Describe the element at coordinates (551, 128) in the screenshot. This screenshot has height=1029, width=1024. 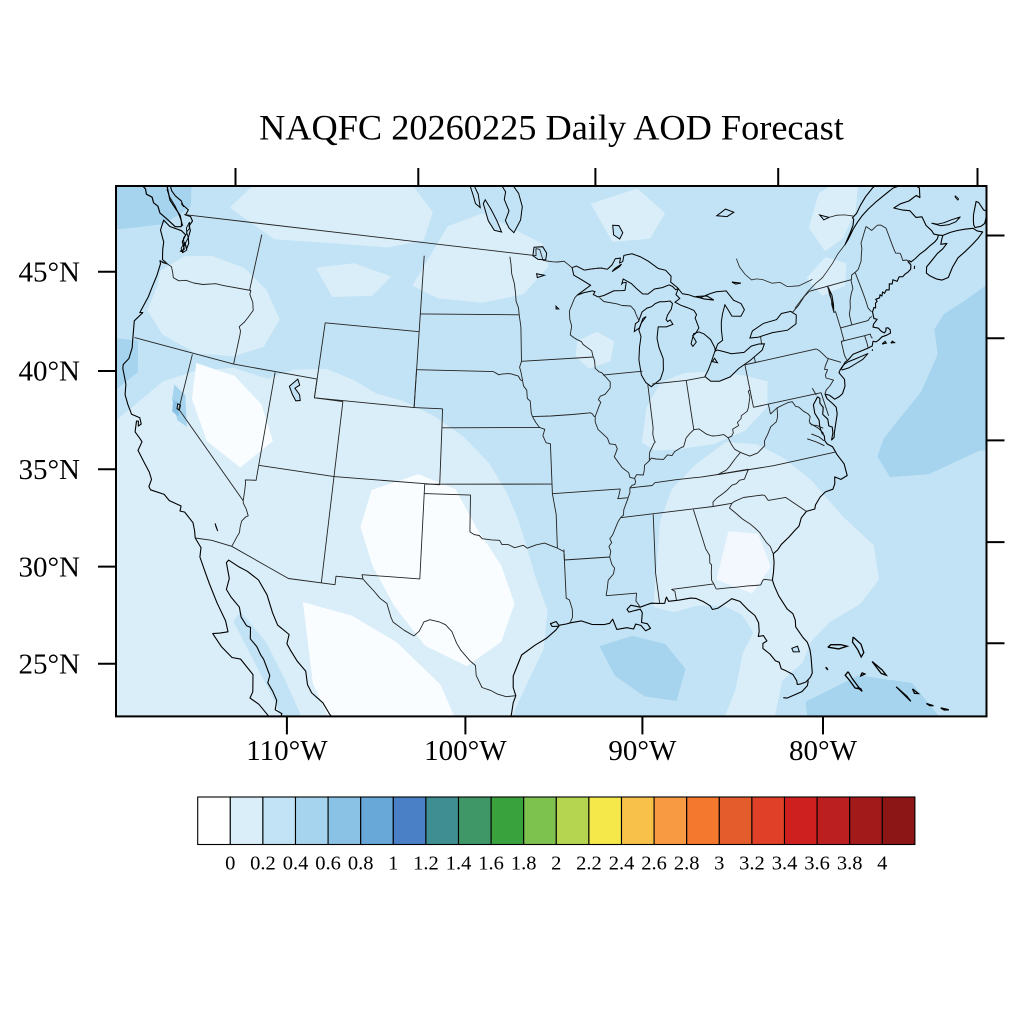
I see `svg-text:NAQFC 20260225 Daily AOD Forec: NAQFC 20260225 Daily AOD Forecast` at that location.